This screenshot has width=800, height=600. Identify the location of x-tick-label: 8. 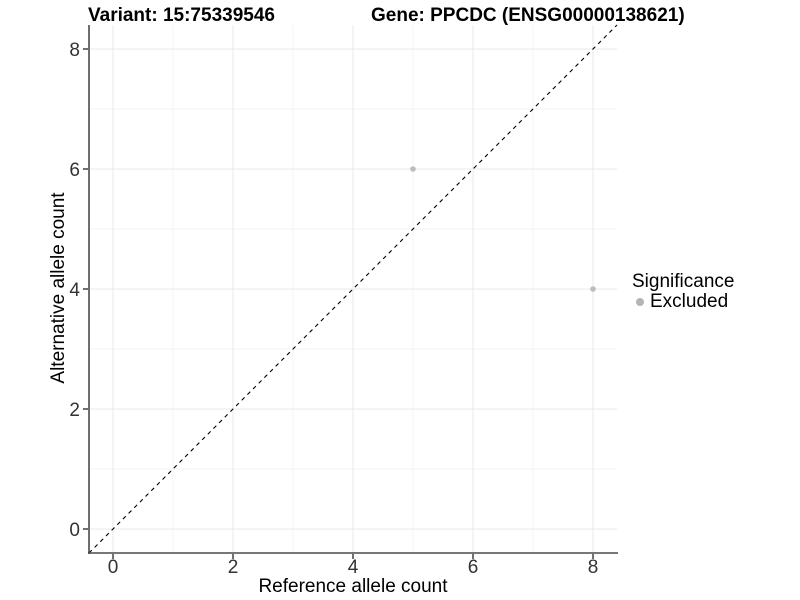
(593, 567).